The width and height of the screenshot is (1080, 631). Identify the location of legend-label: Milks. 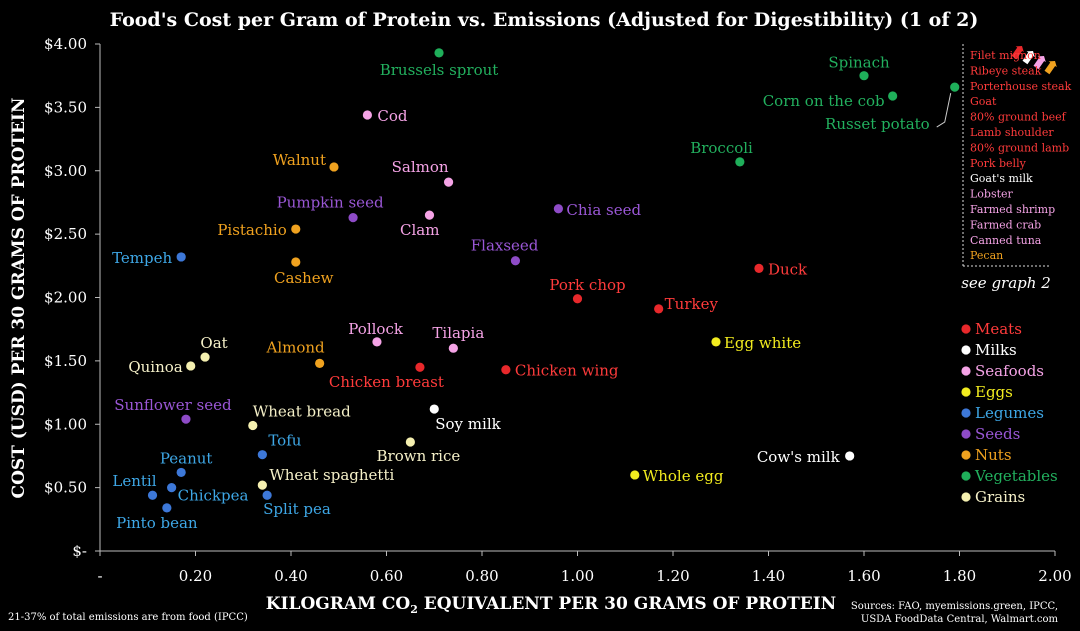
(996, 350).